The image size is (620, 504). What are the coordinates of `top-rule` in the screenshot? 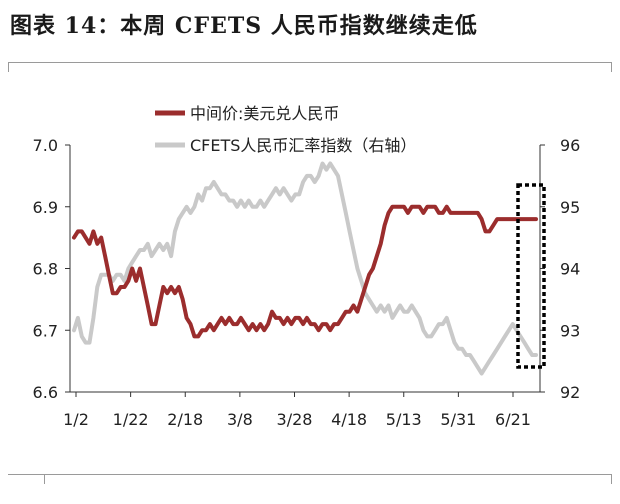 It's located at (310, 62).